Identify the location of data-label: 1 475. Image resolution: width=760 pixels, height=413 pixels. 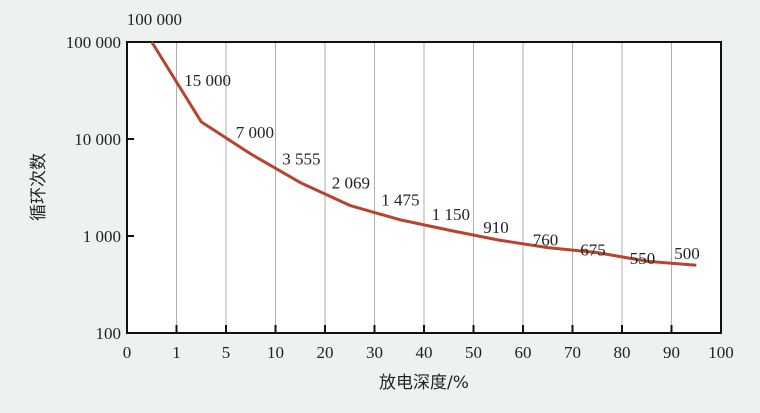
(400, 200).